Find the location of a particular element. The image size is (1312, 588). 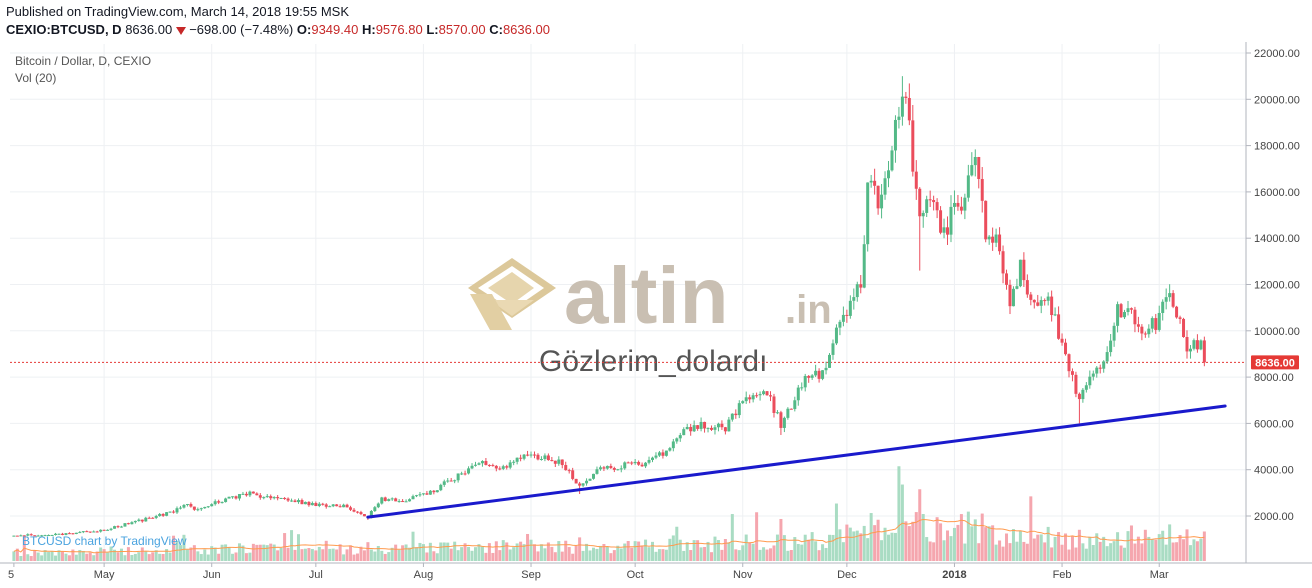

volume-label: Vol (20) is located at coordinates (35, 78).